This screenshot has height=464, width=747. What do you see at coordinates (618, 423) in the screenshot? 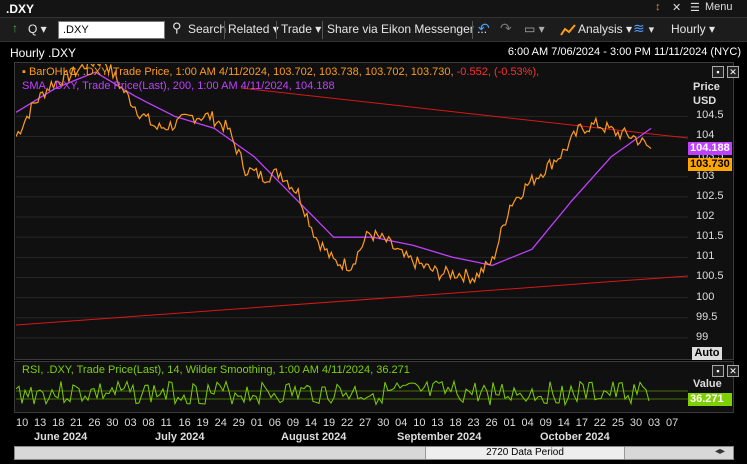
I see `day-tick-label: 25` at bounding box center [618, 423].